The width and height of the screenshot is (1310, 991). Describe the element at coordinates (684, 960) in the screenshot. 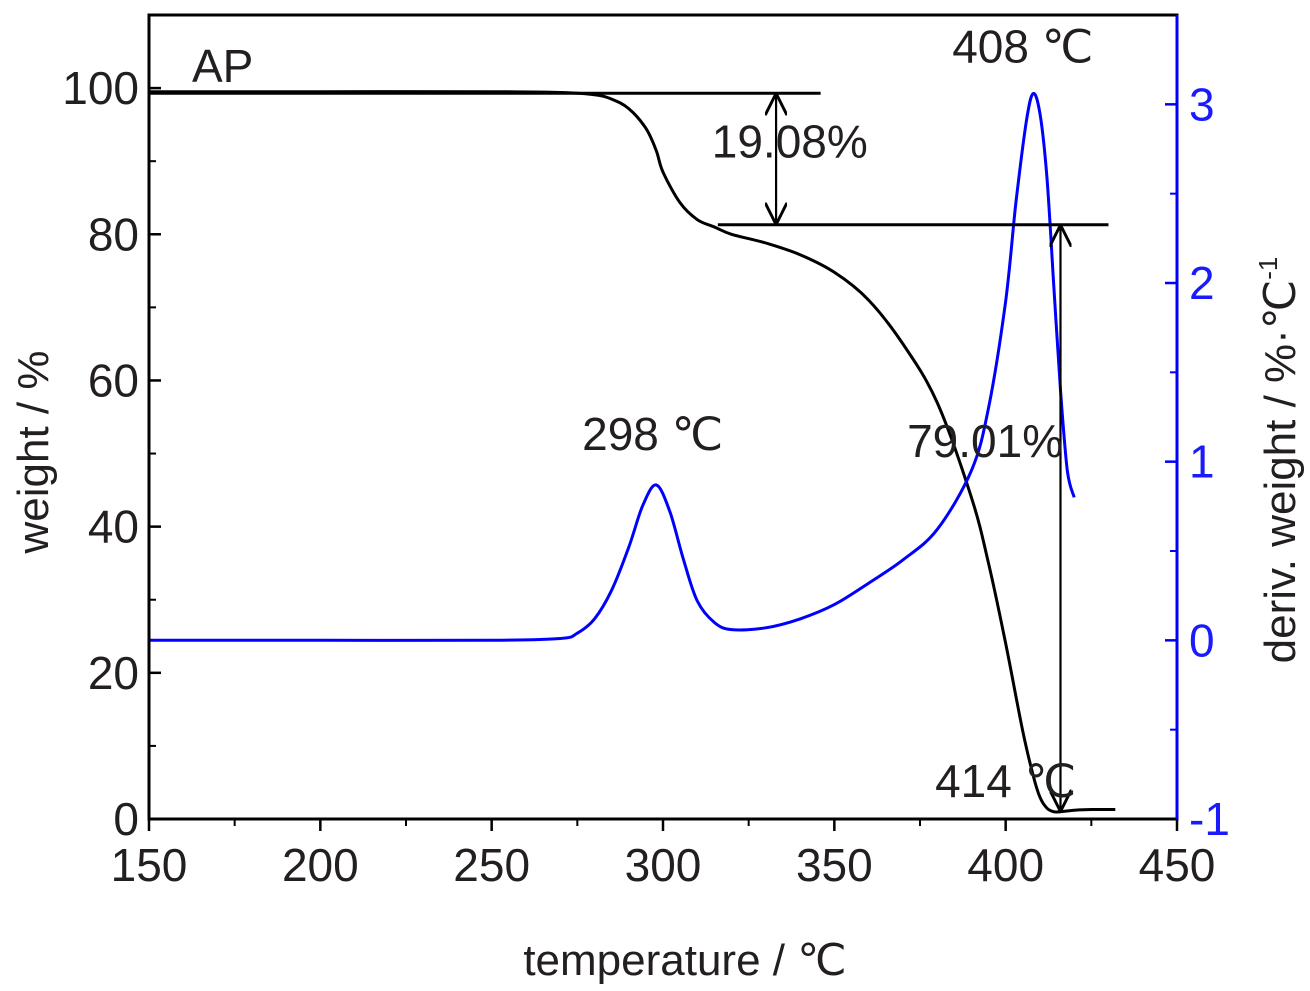

I see `x-axis-title: temperature / ℃` at that location.